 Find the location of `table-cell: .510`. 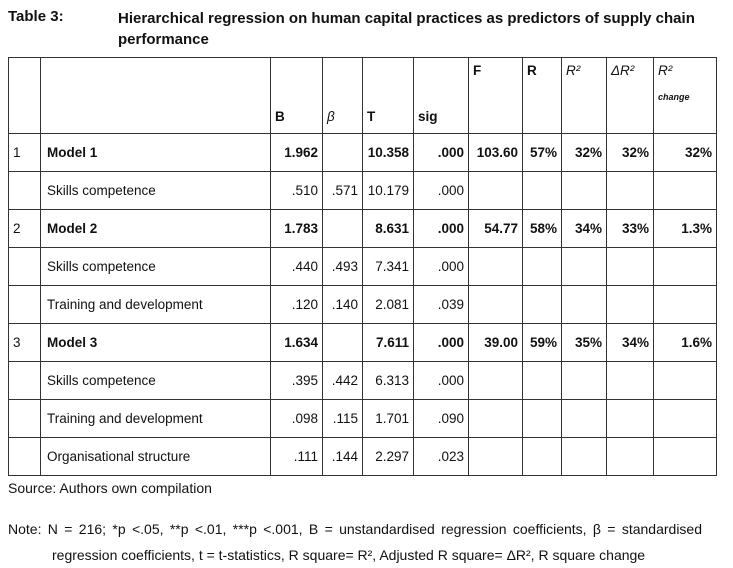

table-cell: .510 is located at coordinates (296, 190).